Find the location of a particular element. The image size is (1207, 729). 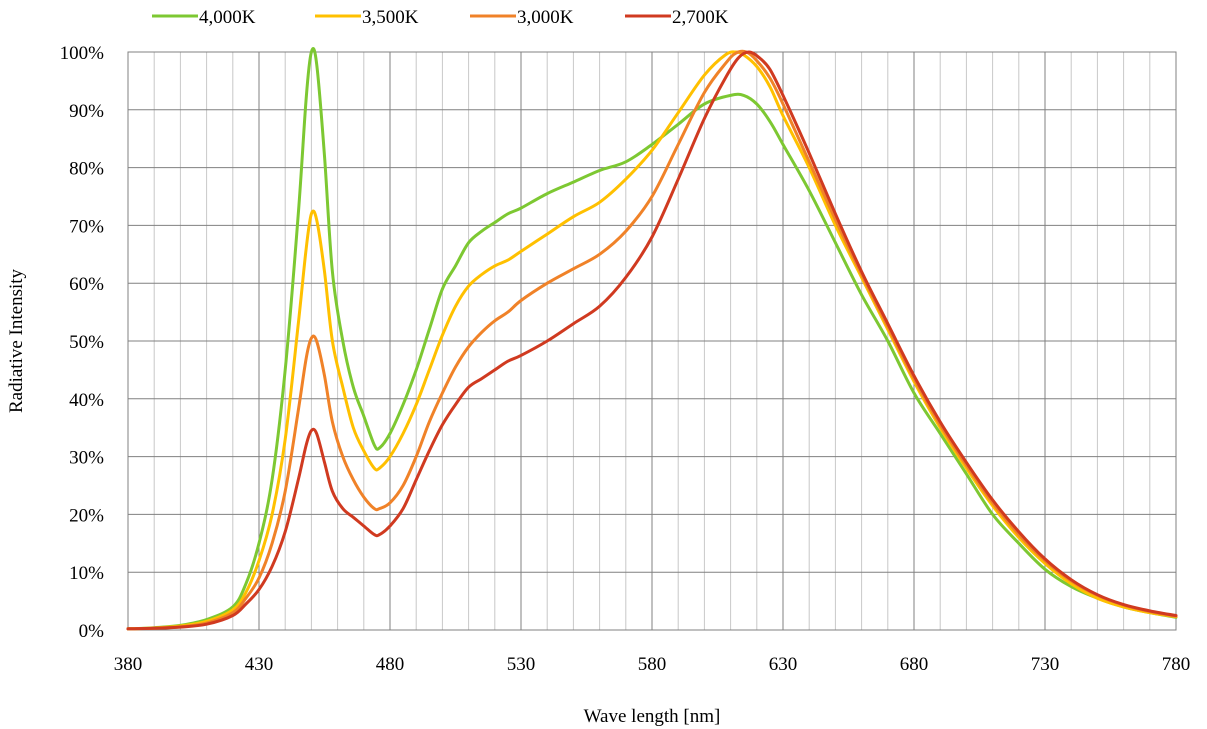

legend-label: 3,500K is located at coordinates (390, 17).